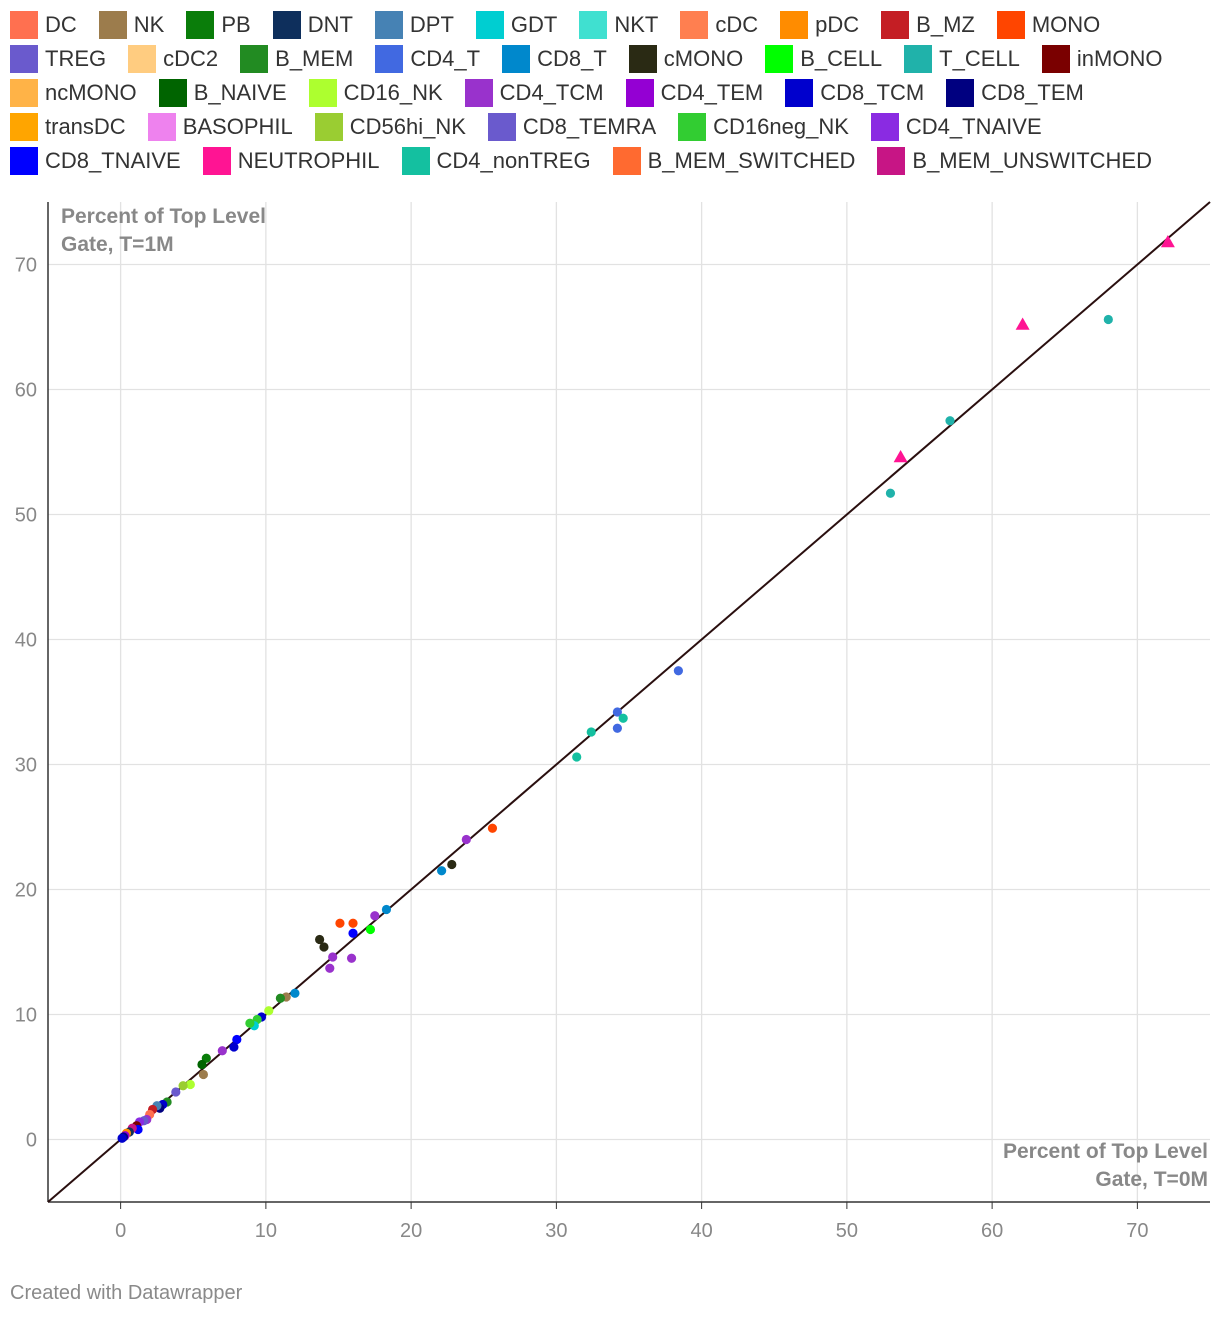 The image size is (1220, 1320). I want to click on legend-item: CD8_T, so click(554, 59).